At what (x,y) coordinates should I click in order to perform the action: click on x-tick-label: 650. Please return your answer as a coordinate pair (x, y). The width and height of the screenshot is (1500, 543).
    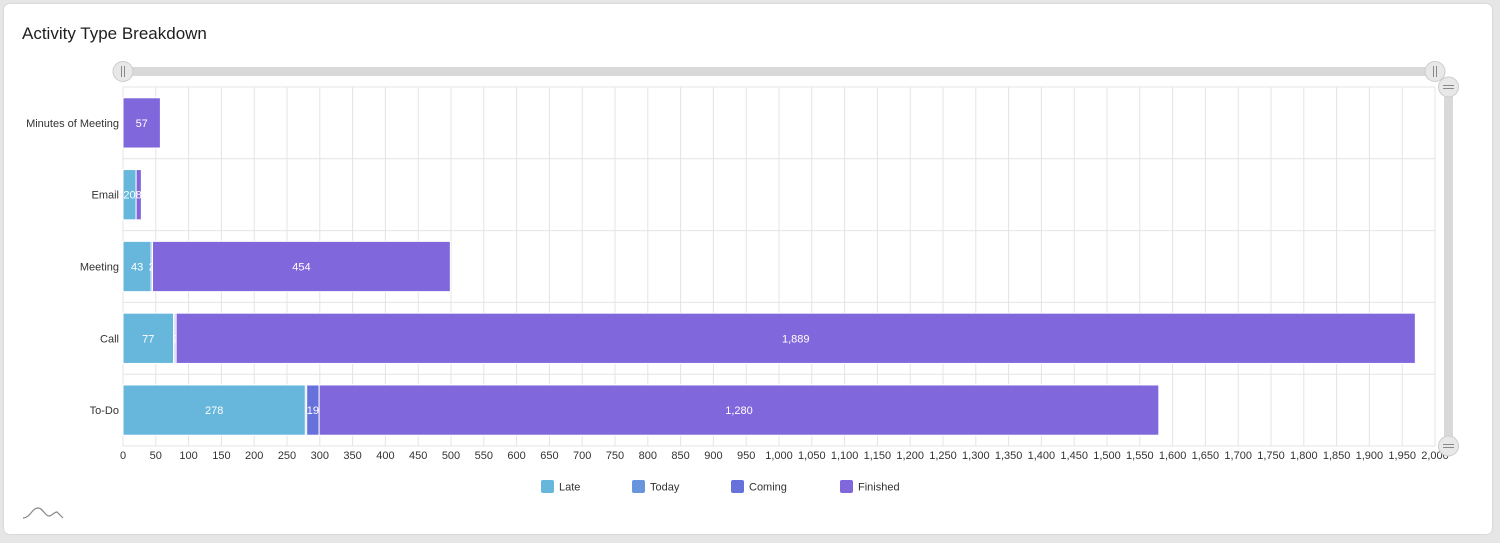
    Looking at the image, I should click on (549, 456).